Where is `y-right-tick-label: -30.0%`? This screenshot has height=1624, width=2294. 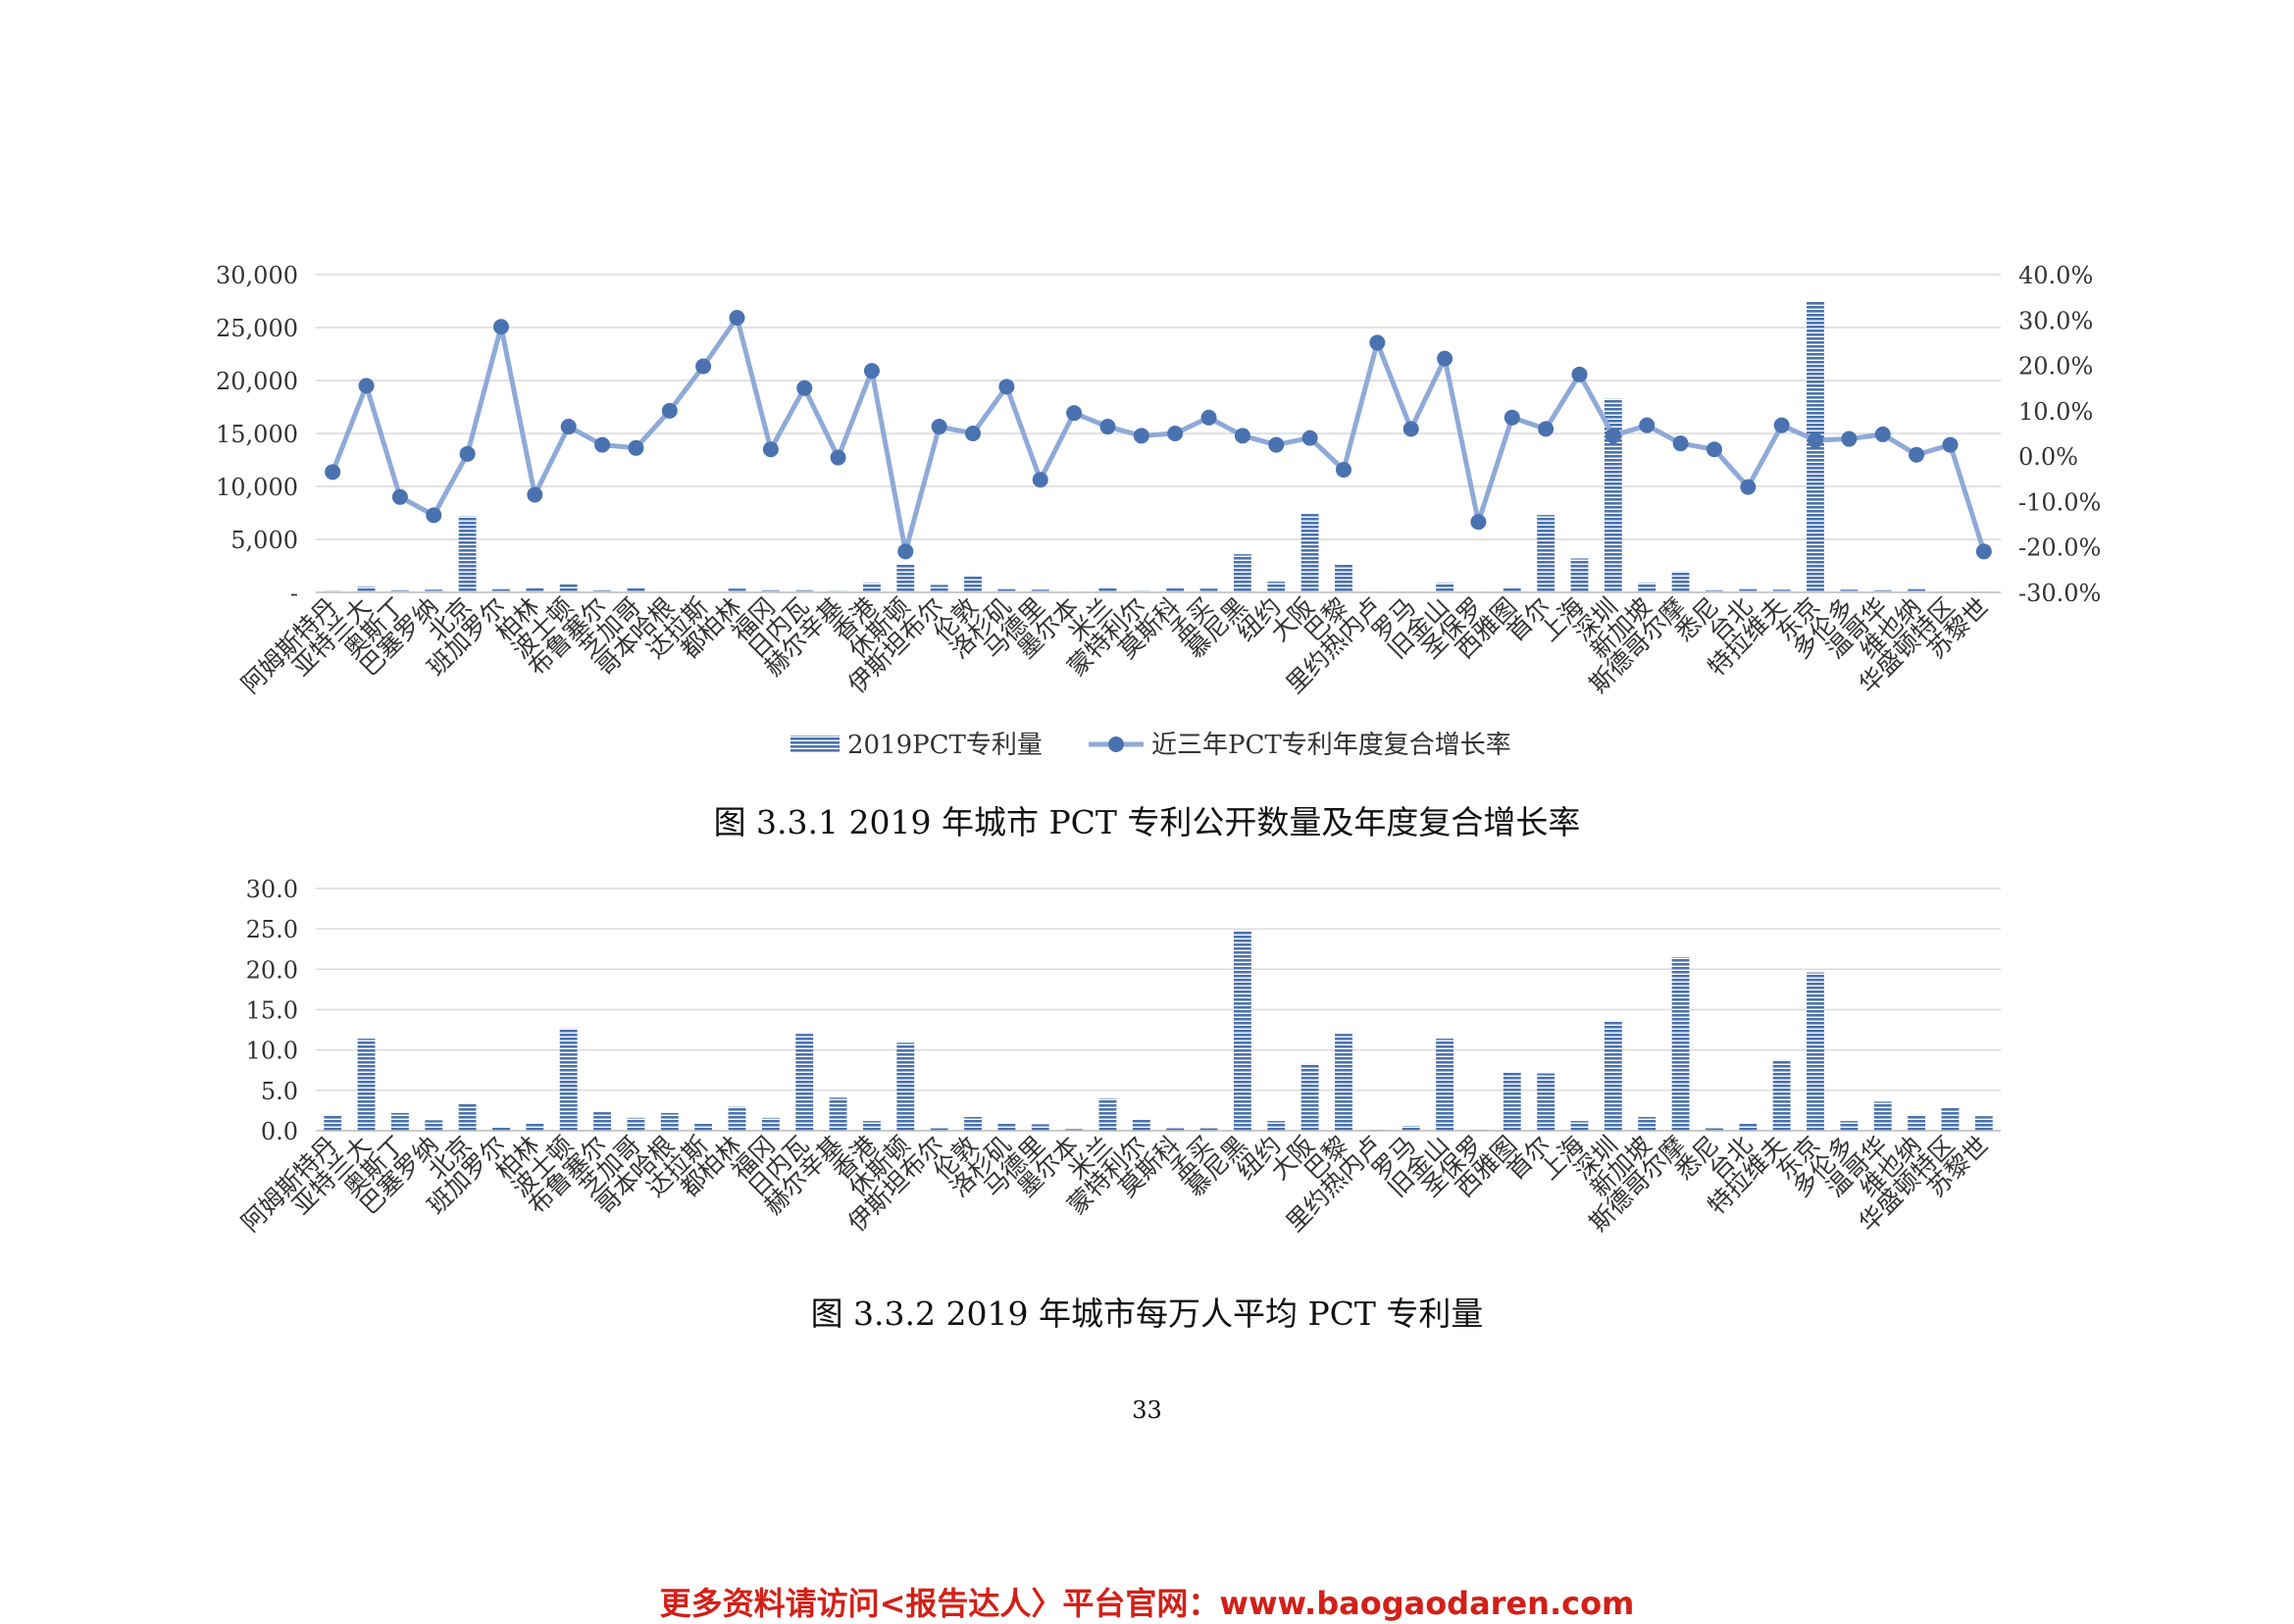
y-right-tick-label: -30.0% is located at coordinates (2059, 593).